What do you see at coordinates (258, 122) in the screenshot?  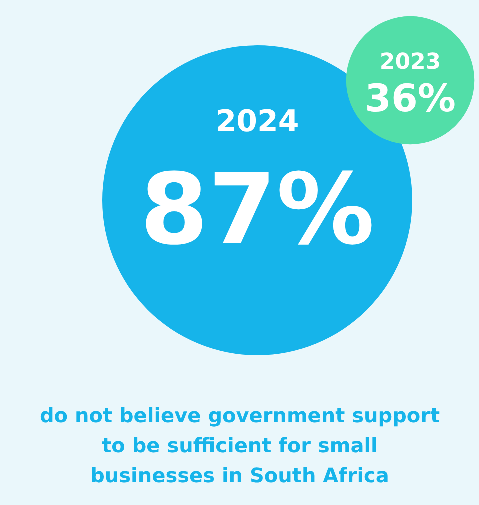 I see `category-label: 2024` at bounding box center [258, 122].